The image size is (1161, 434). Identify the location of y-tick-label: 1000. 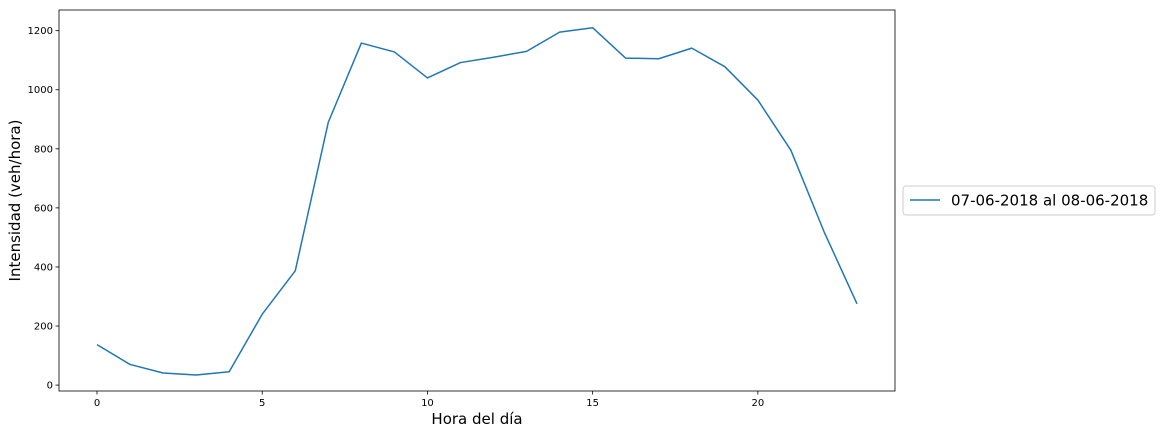
(40, 90).